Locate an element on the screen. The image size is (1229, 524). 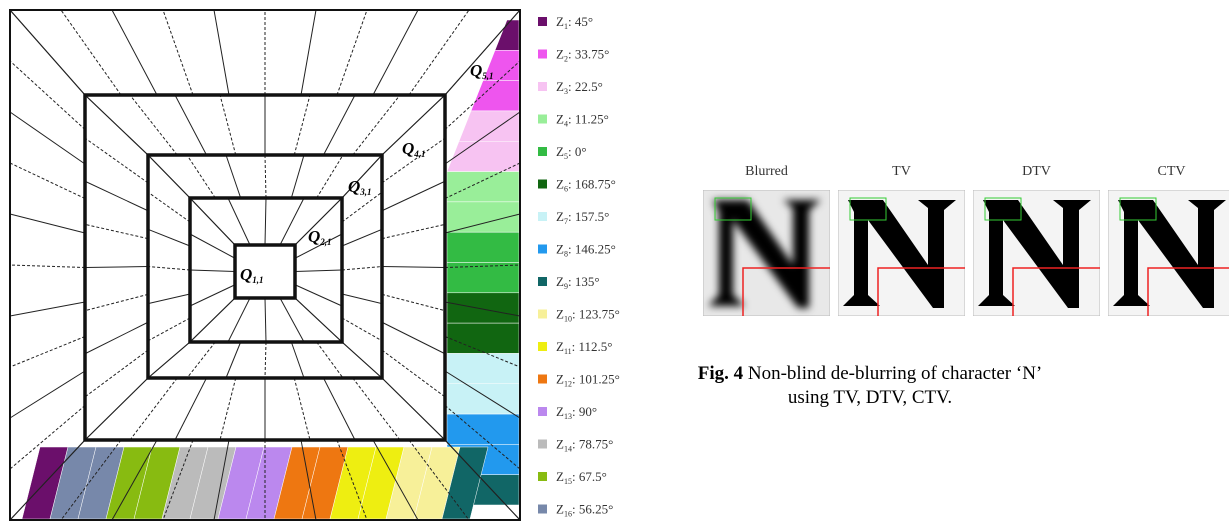
legend-entry: Z3: 22.5° is located at coordinates (579, 87).